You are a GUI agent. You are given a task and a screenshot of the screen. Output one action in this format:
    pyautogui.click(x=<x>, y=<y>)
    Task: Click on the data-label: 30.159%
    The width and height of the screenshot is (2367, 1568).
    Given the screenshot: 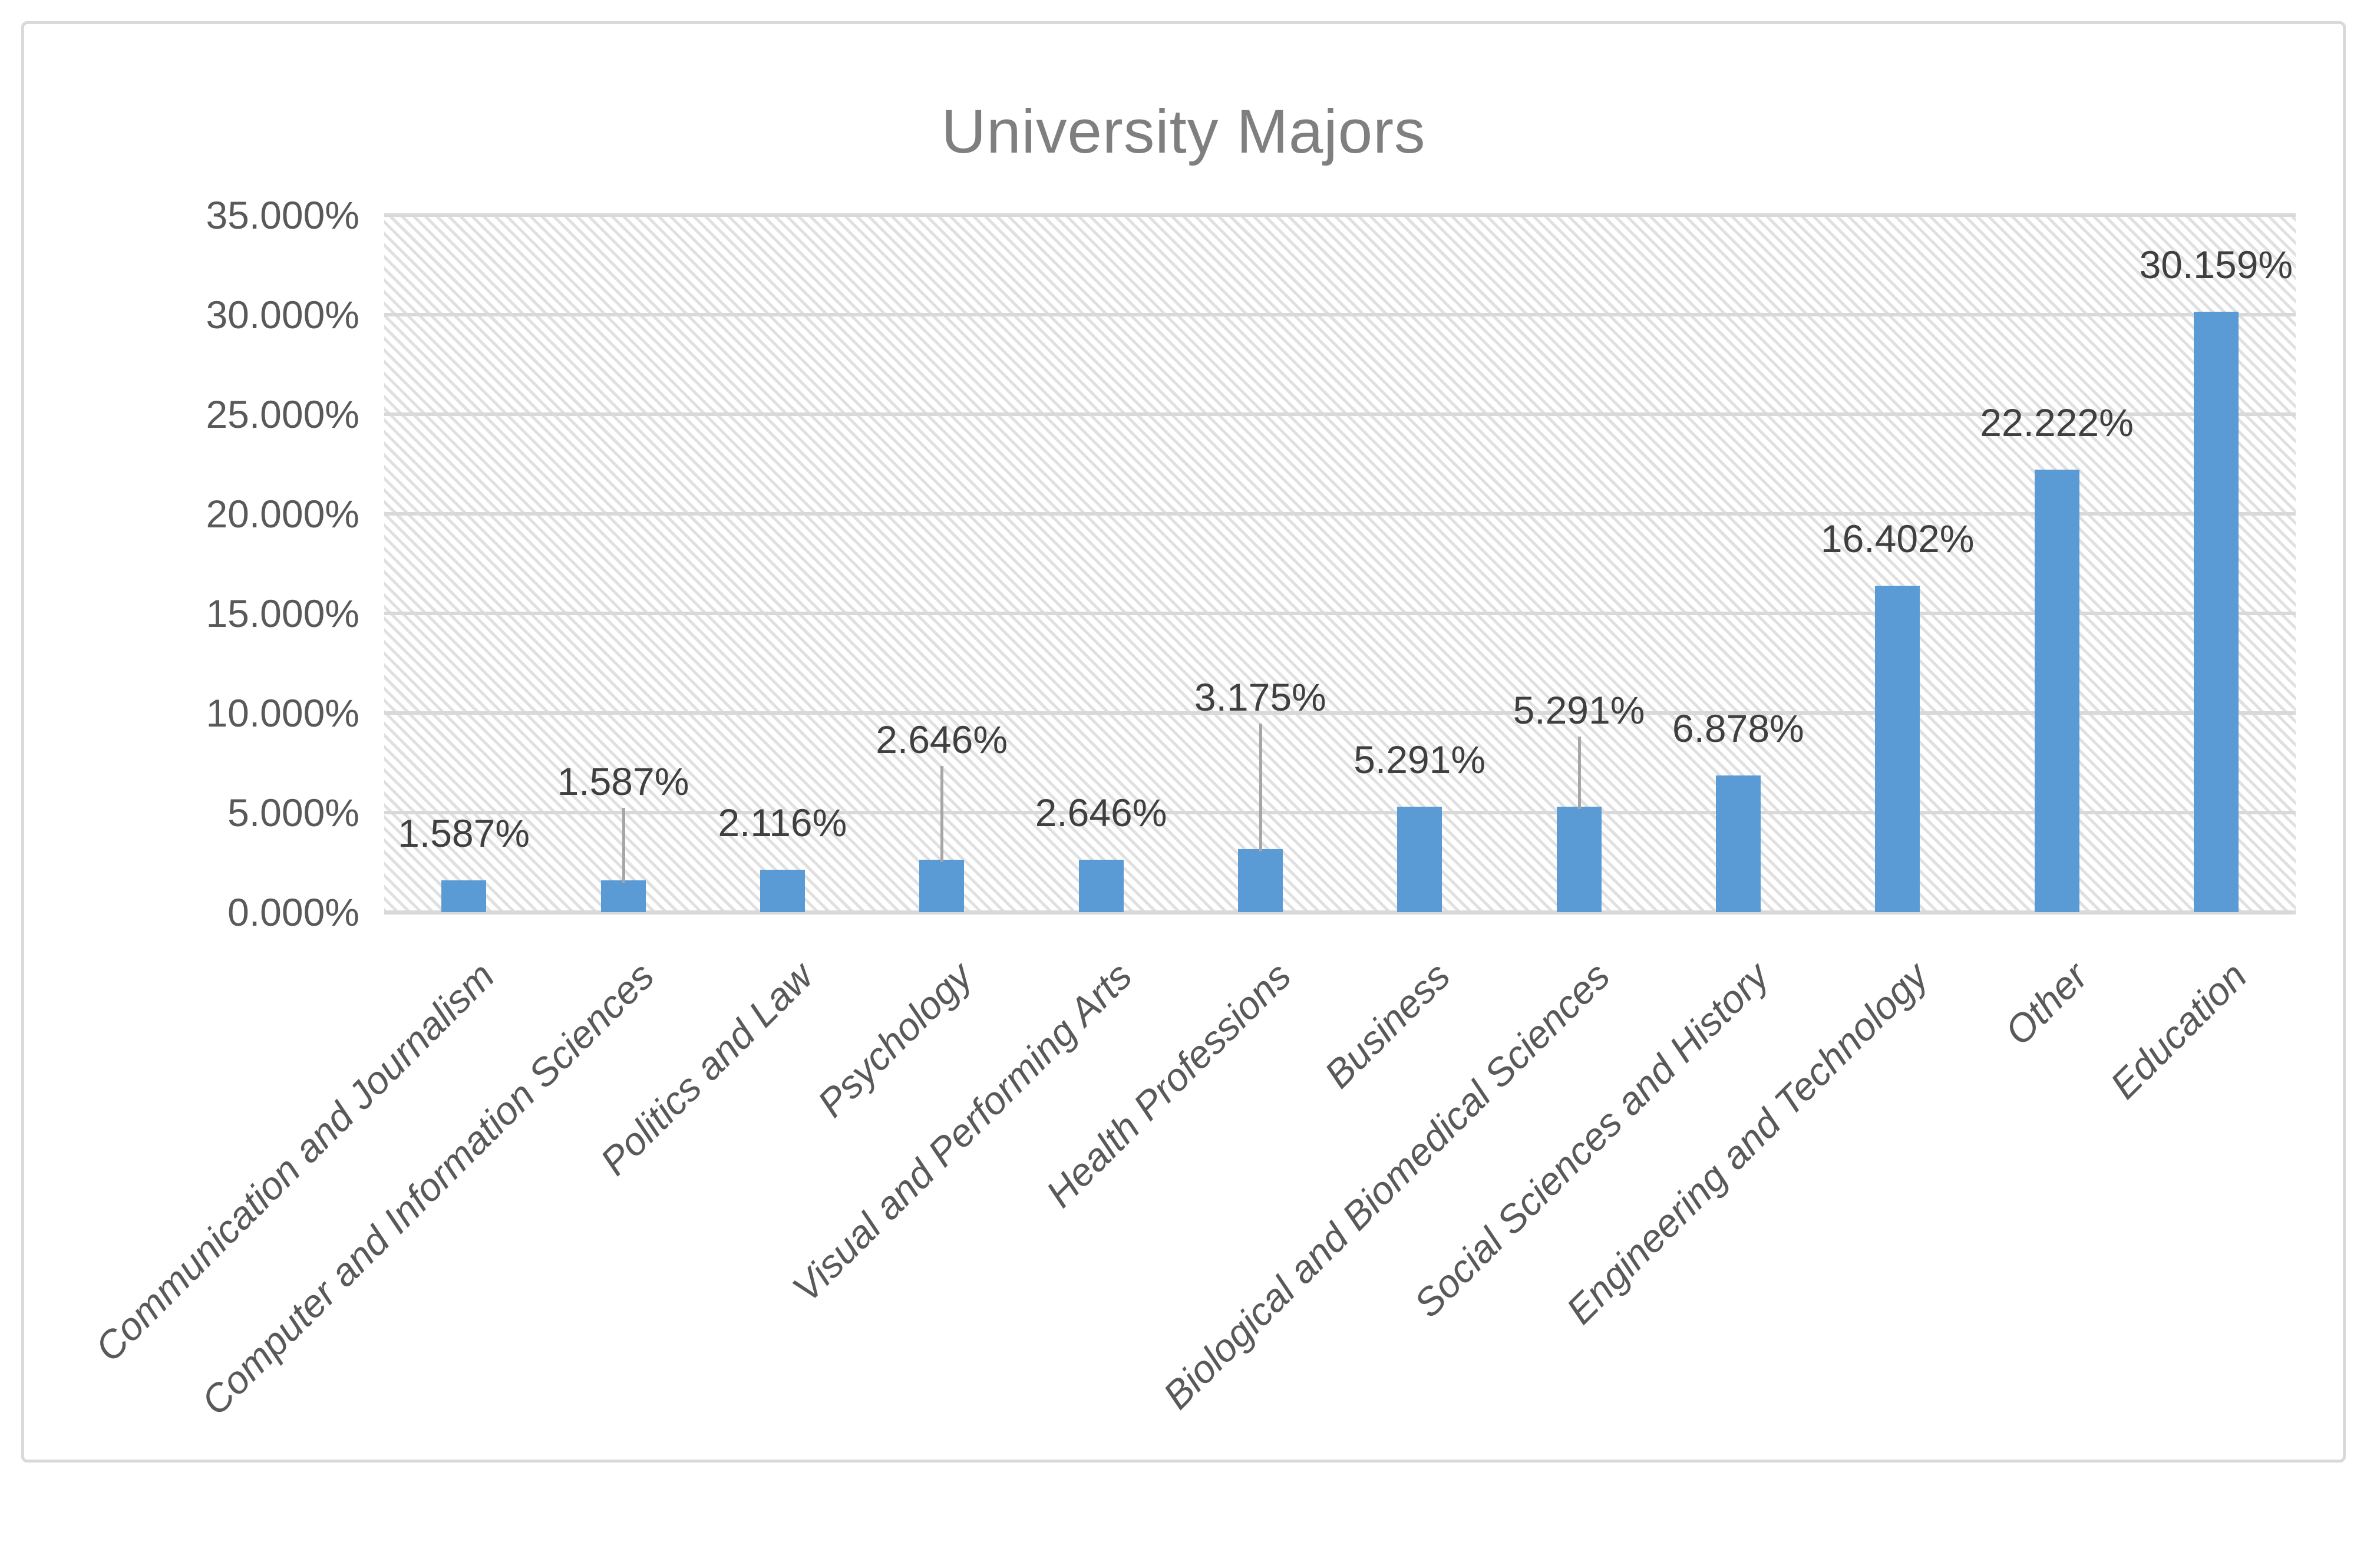 What is the action you would take?
    pyautogui.click(x=2216, y=264)
    